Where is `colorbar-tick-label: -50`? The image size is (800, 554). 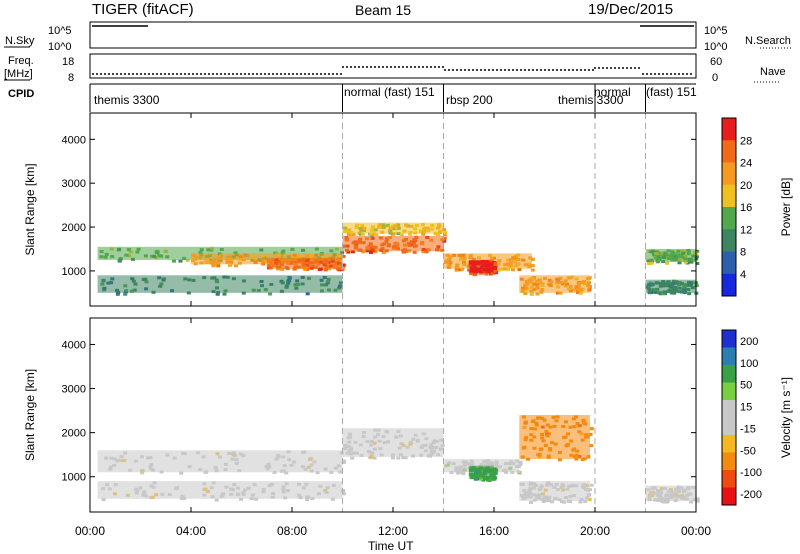 colorbar-tick-label: -50 is located at coordinates (748, 451).